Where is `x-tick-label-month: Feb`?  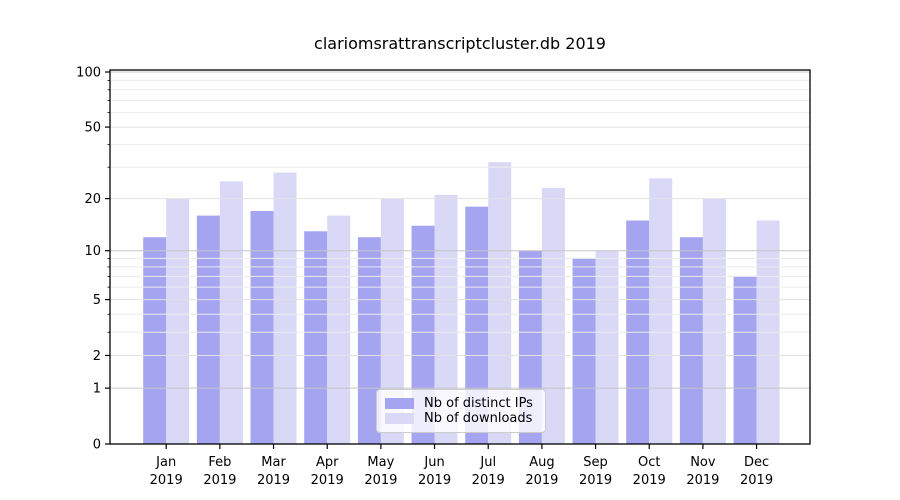 x-tick-label-month: Feb is located at coordinates (219, 462).